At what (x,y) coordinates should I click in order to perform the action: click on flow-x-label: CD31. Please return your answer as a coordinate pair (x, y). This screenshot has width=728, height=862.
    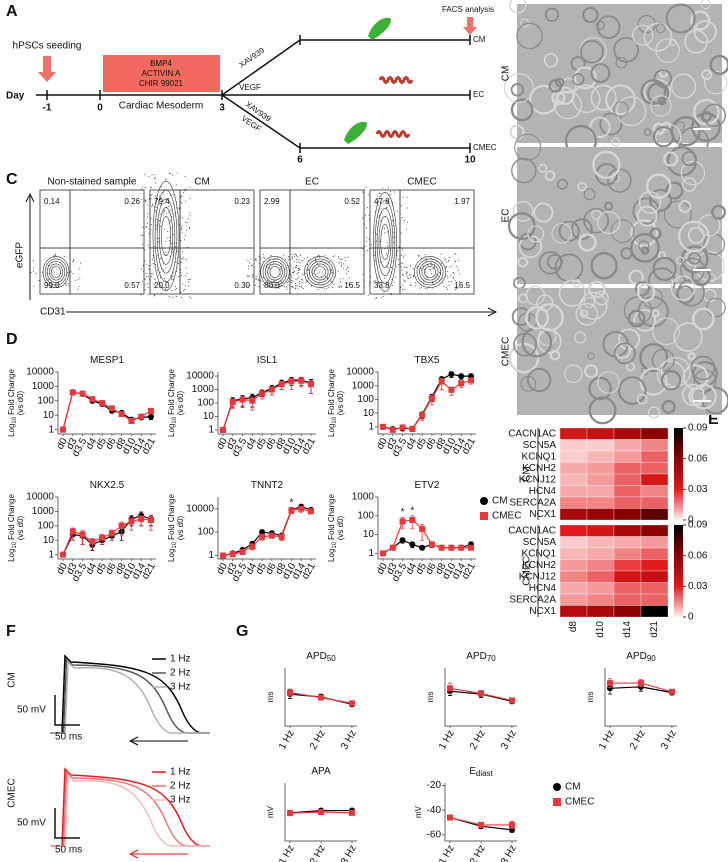
    Looking at the image, I should click on (53, 312).